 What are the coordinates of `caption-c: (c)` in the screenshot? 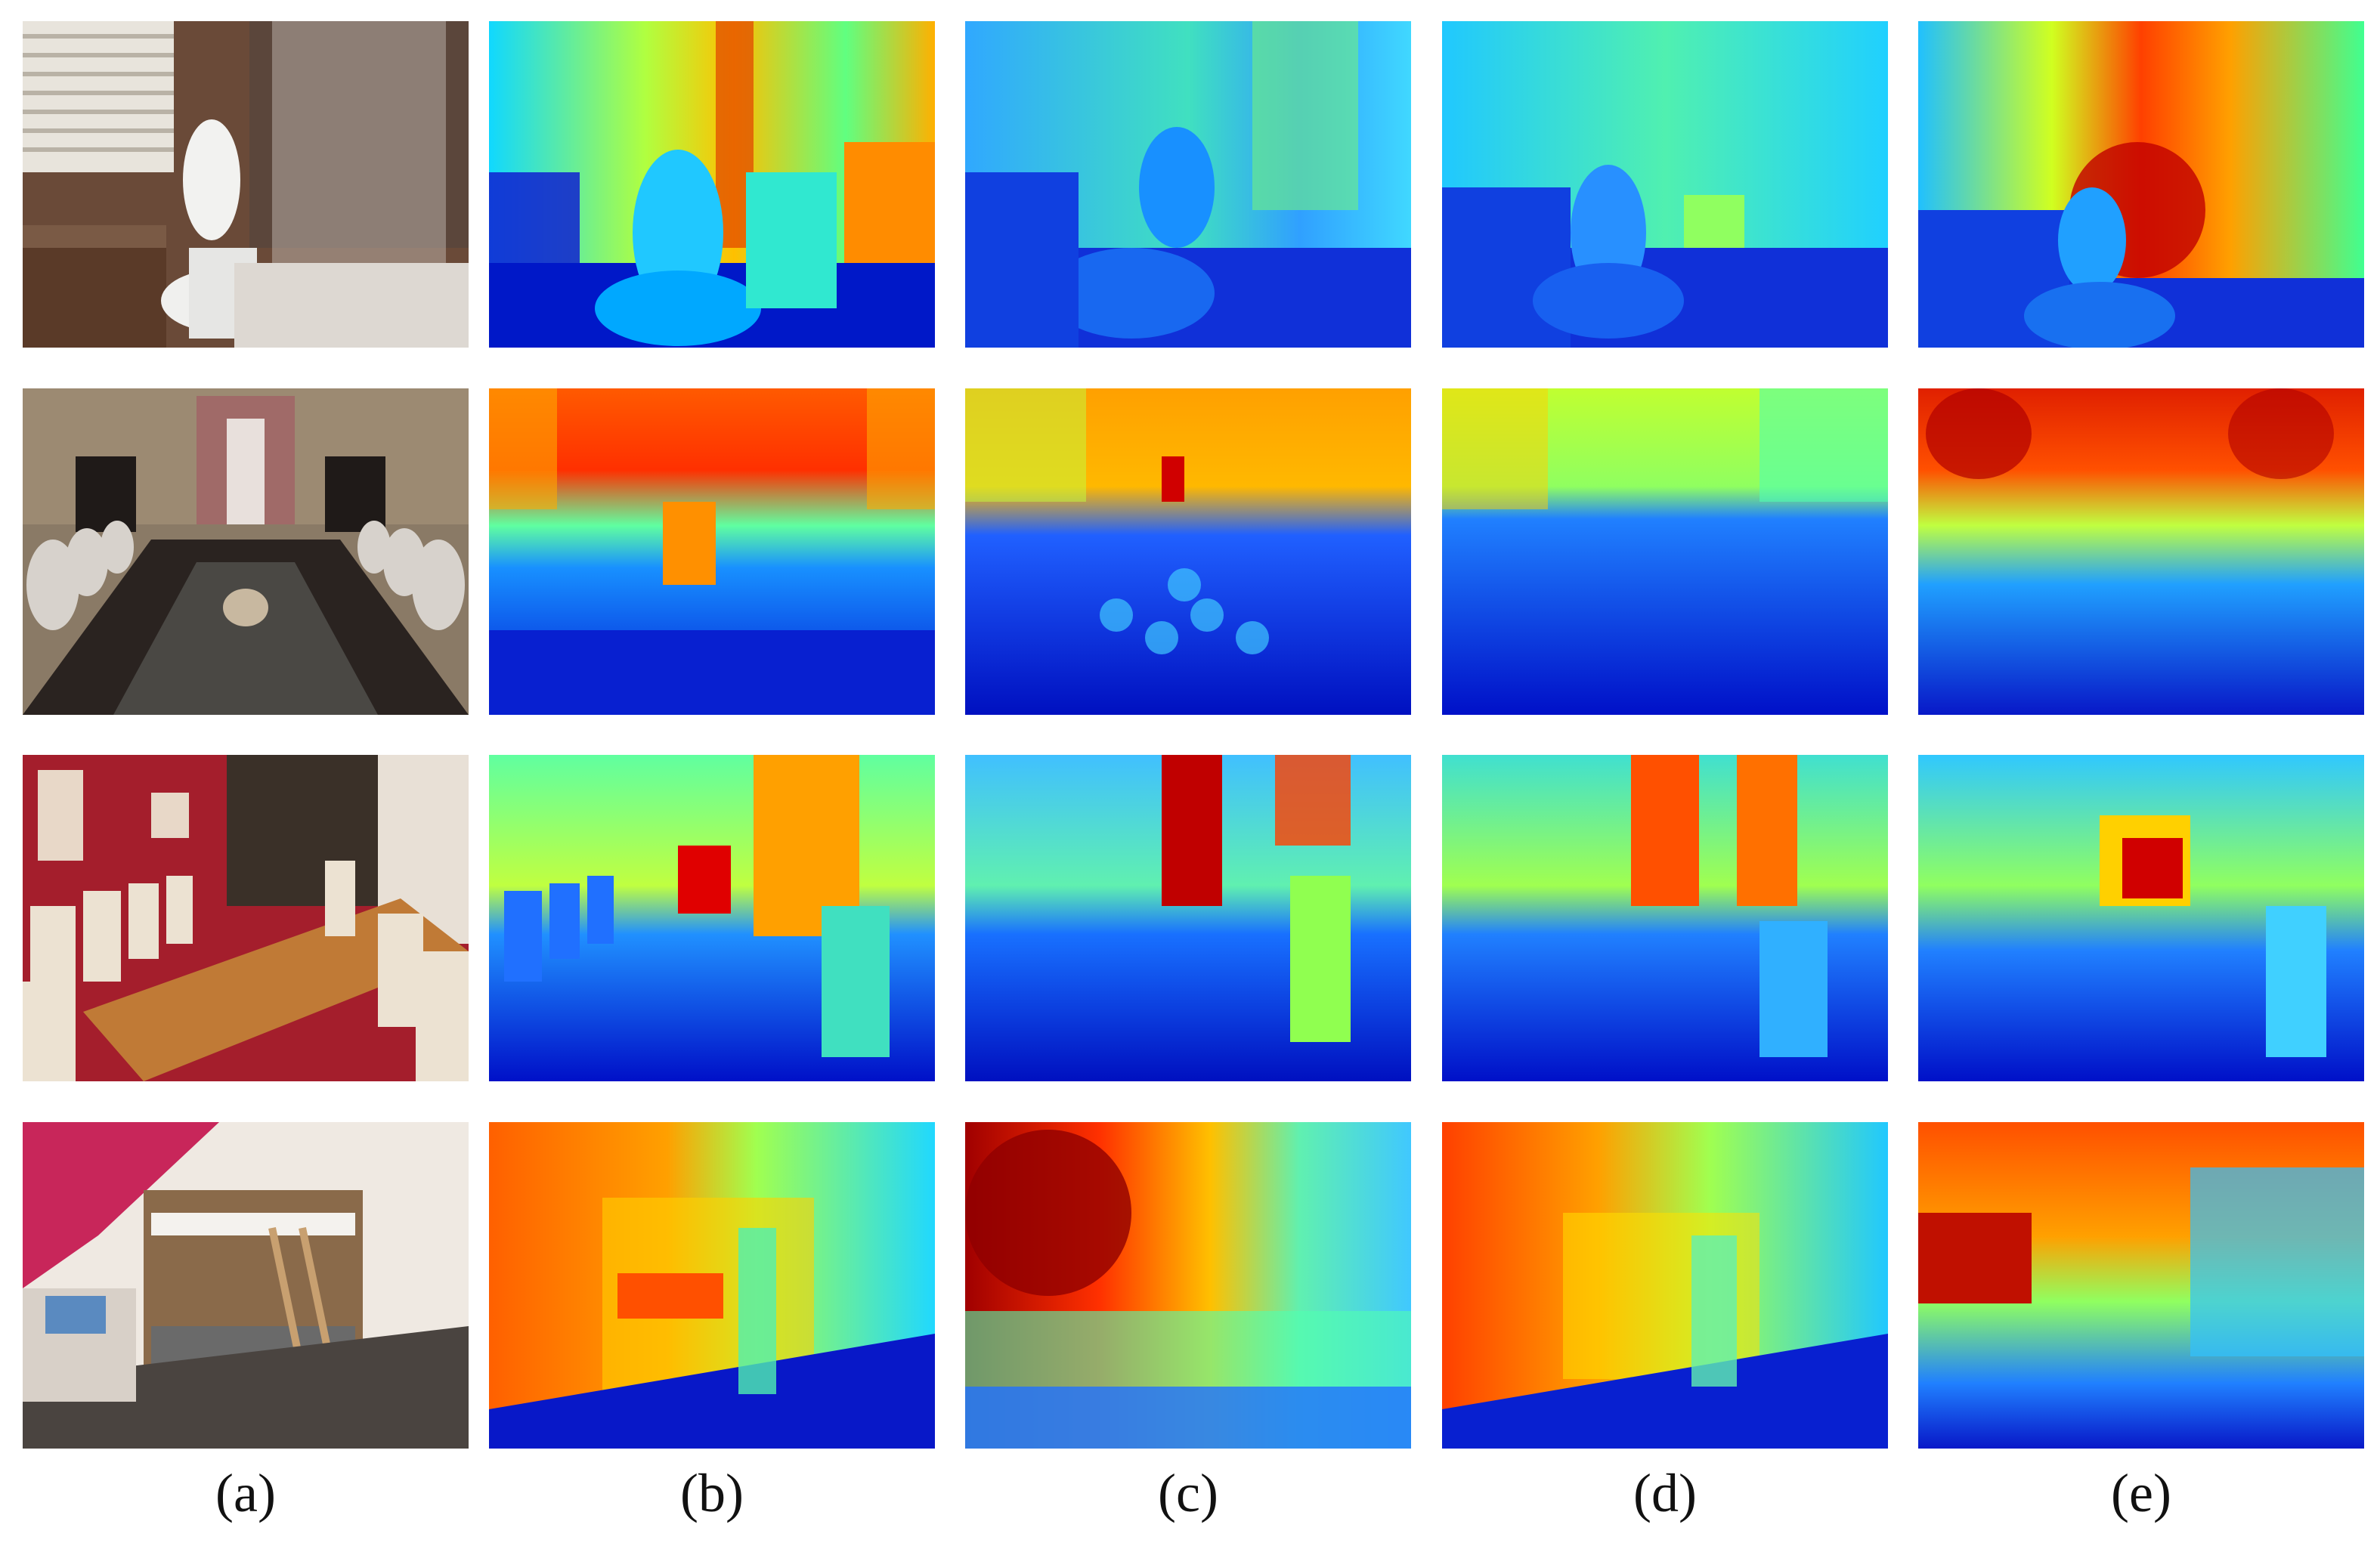 It's located at (1188, 1493).